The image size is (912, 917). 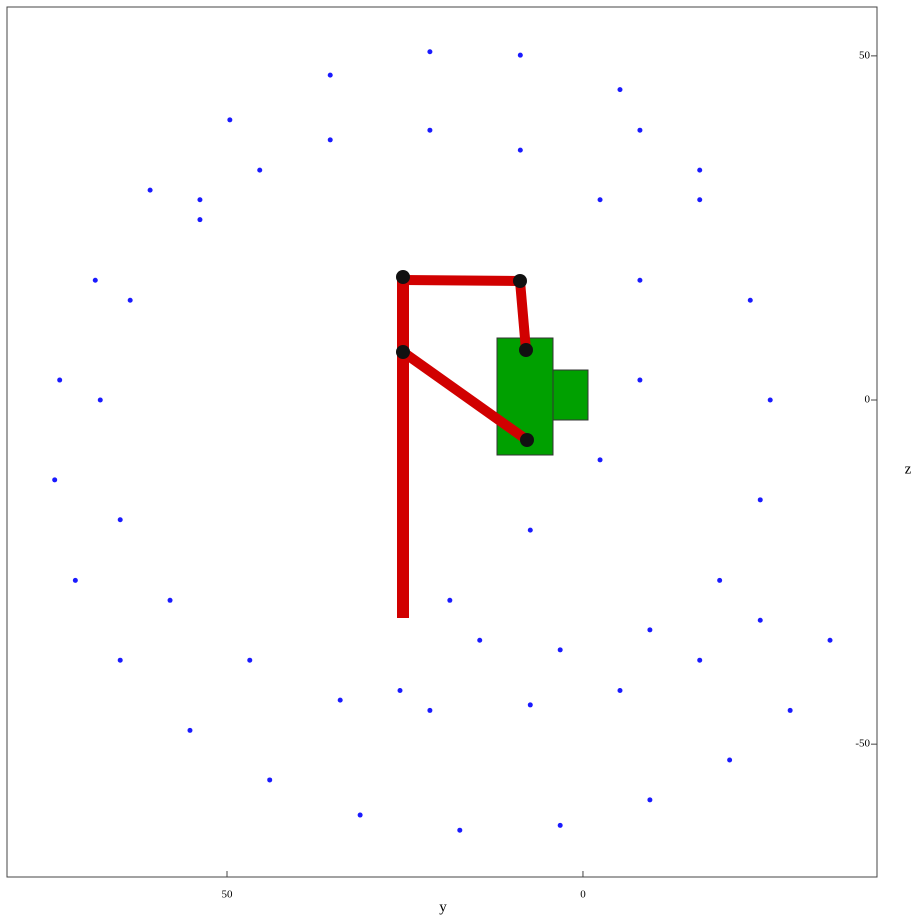 What do you see at coordinates (443, 907) in the screenshot?
I see `x-axis-title: y` at bounding box center [443, 907].